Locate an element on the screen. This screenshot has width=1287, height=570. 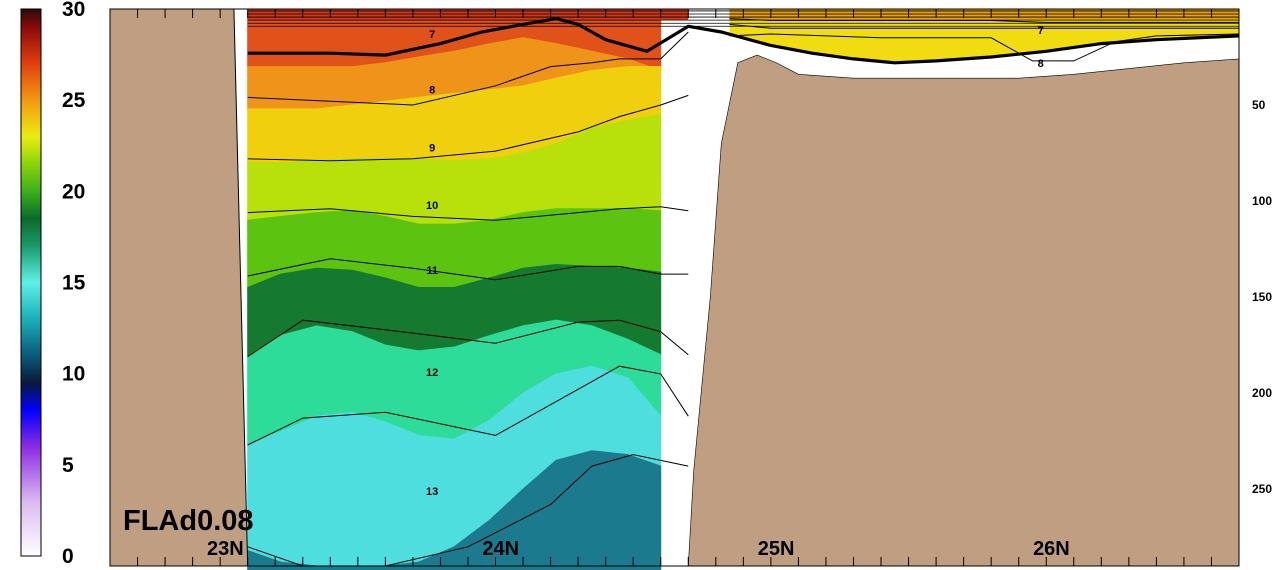
no-data-gap is located at coordinates (677, 517).